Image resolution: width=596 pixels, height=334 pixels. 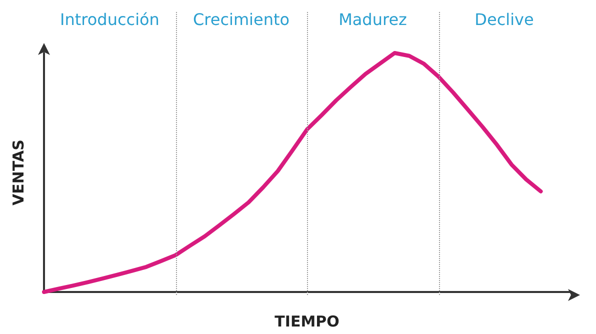 I want to click on y-axis-title: VENTAS, so click(x=19, y=173).